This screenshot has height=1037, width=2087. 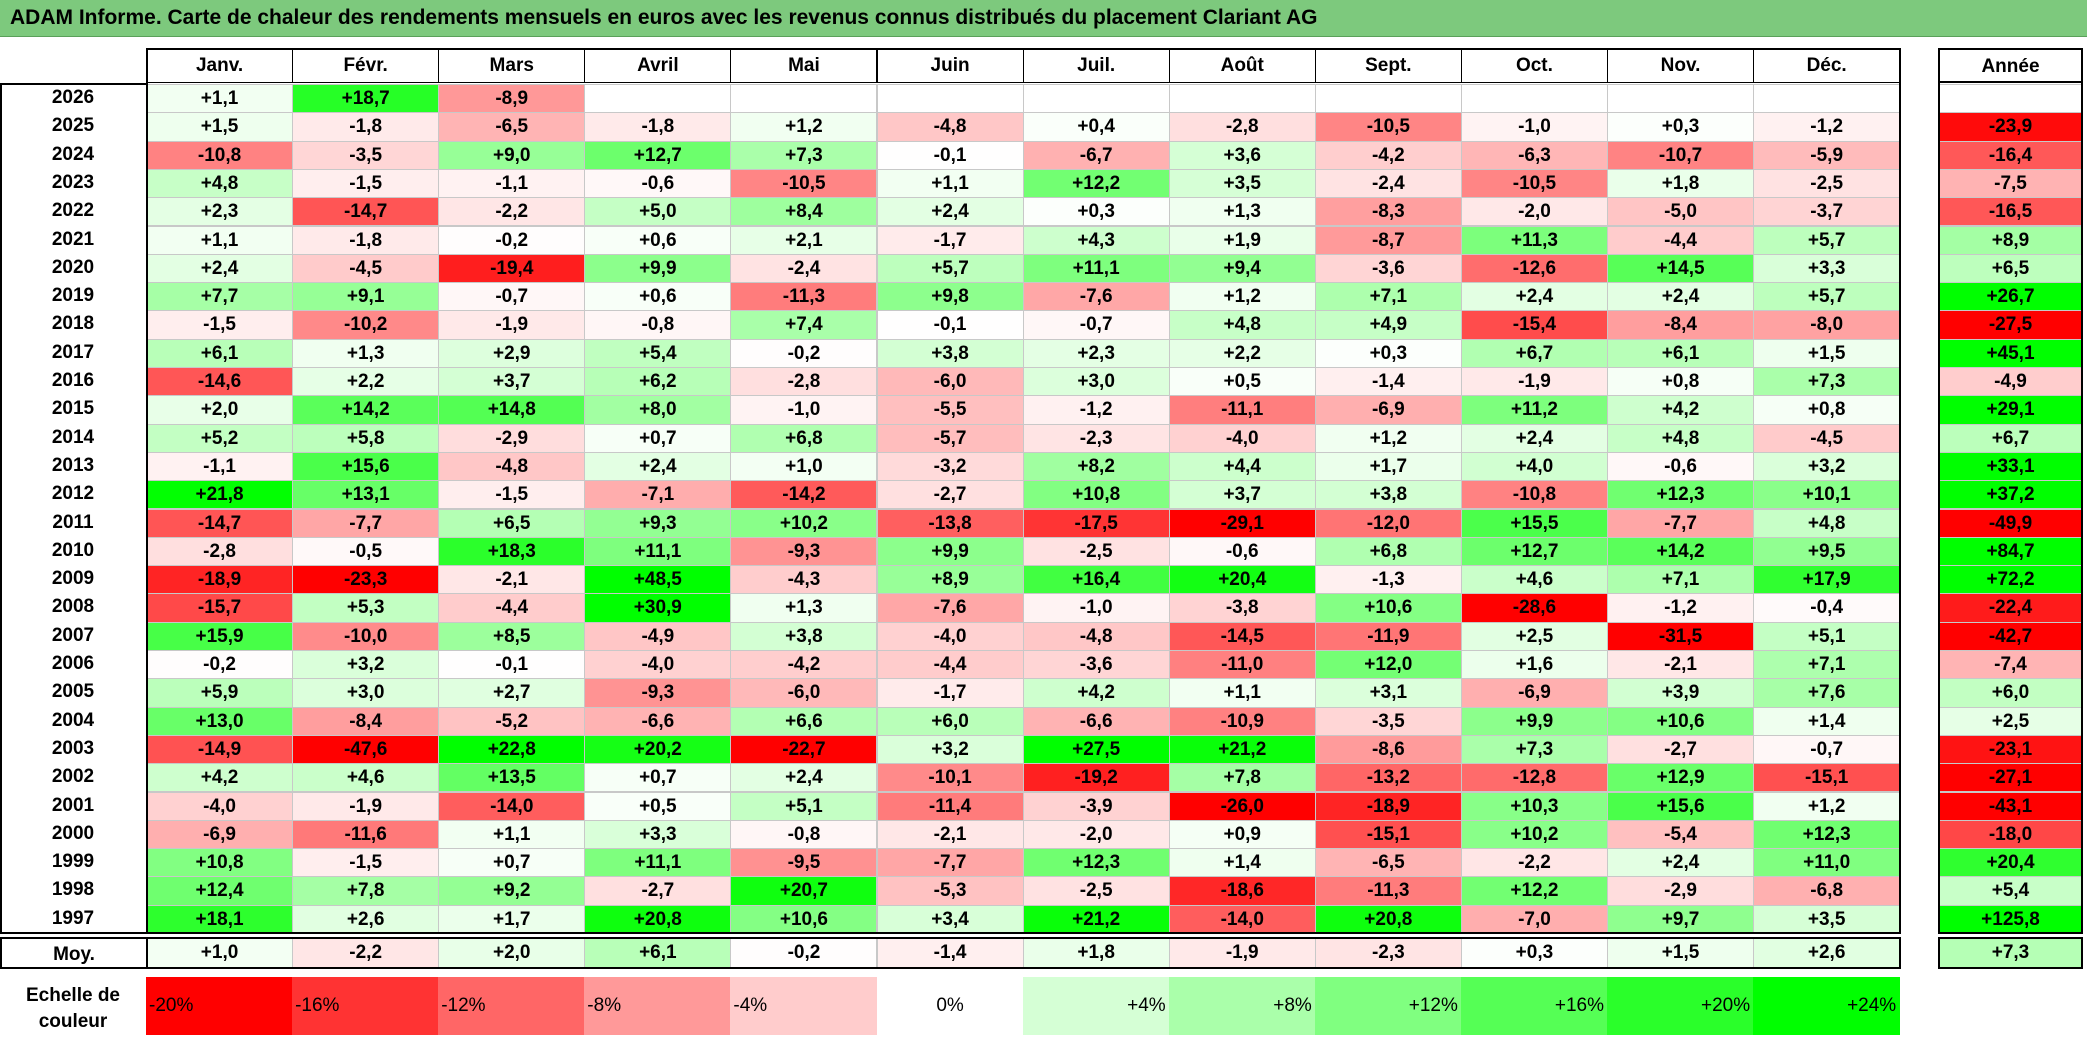 What do you see at coordinates (804, 891) in the screenshot?
I see `heatmap-cell: +20,7` at bounding box center [804, 891].